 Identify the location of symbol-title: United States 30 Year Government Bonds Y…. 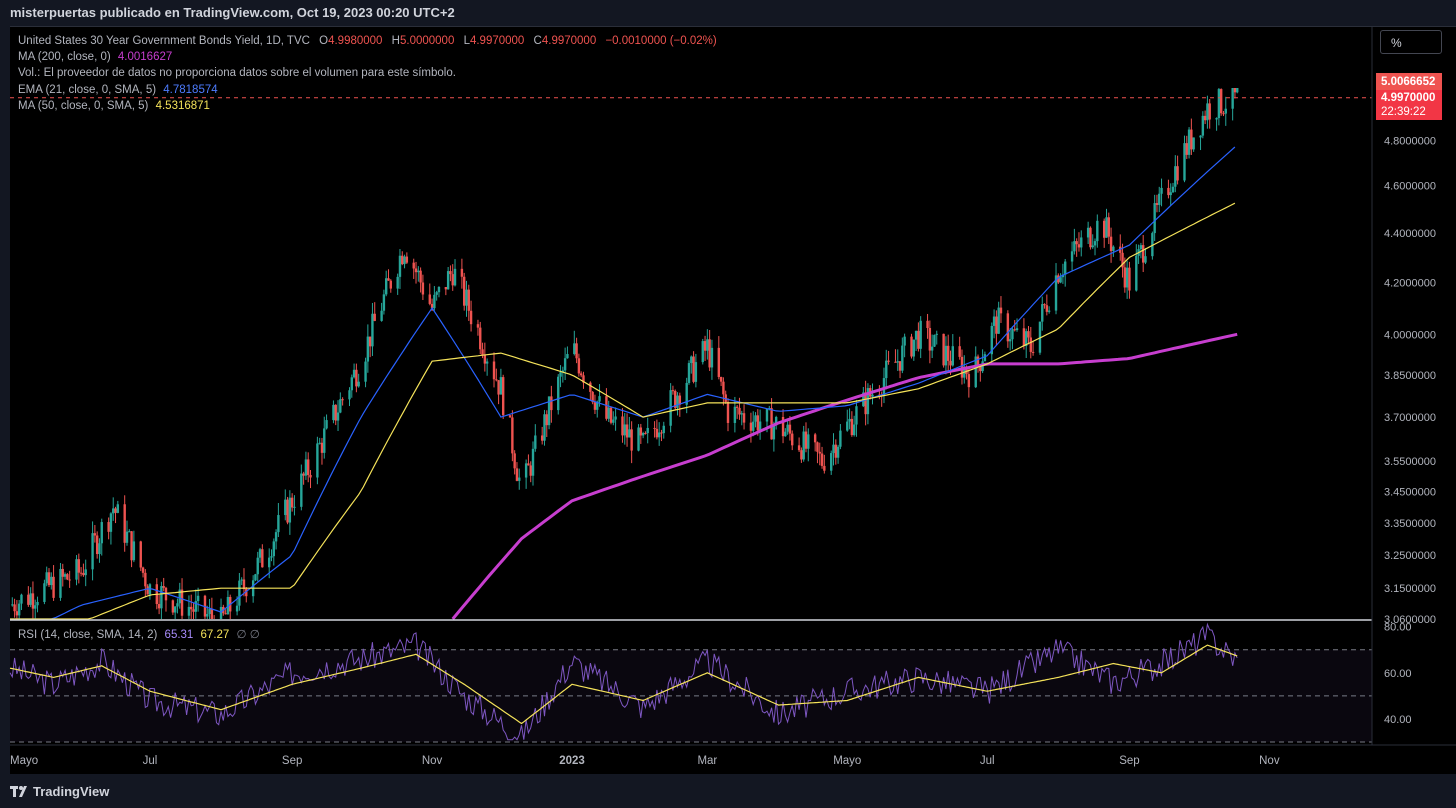
(164, 41).